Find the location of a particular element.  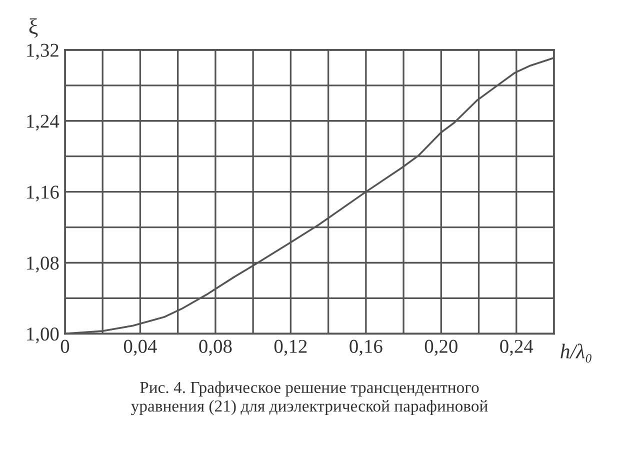

y-tick-label: 1,16 is located at coordinates (43, 194).